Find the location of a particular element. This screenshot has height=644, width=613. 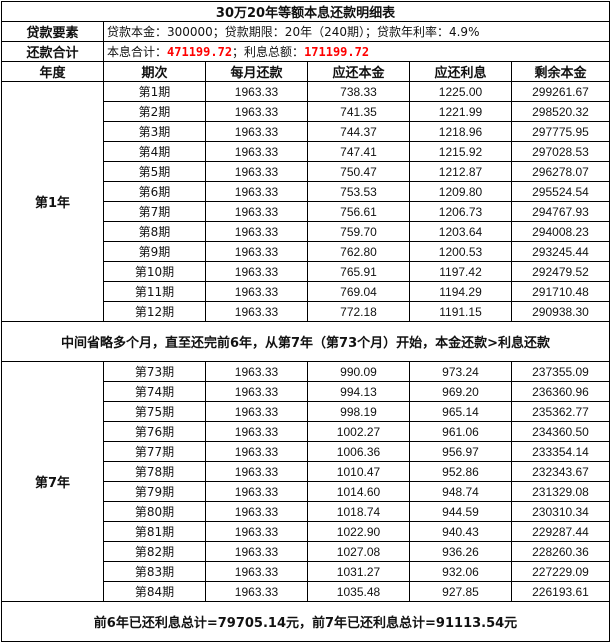

period-cell: 第6期 is located at coordinates (154, 191).